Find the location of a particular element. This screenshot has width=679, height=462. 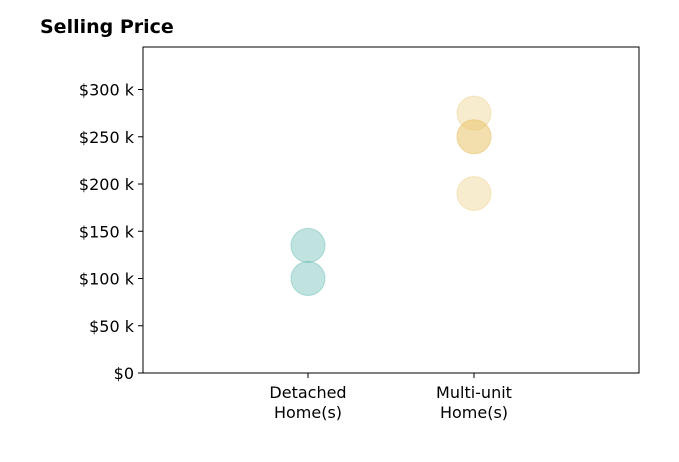

x-axis: Detached Home(s) Multi-unit Home(s) is located at coordinates (390, 397).